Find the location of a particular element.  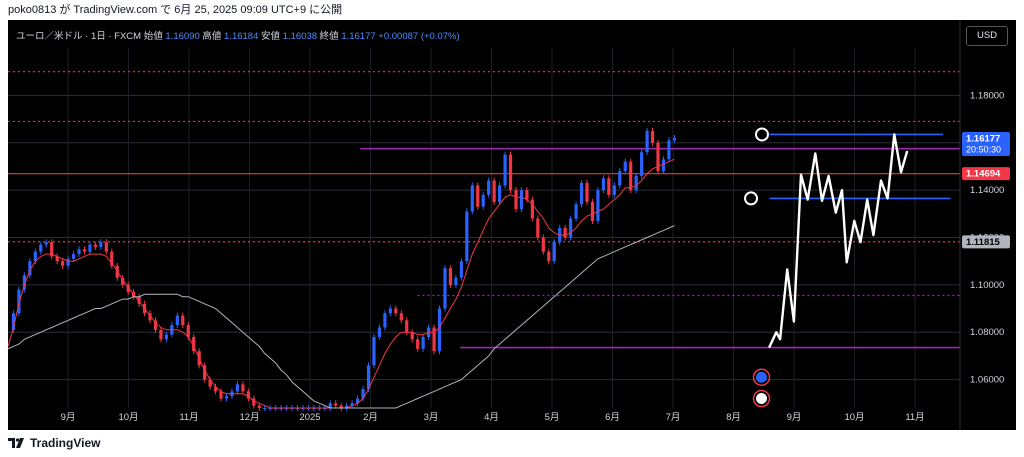

zigzag-line is located at coordinates (838, 241).